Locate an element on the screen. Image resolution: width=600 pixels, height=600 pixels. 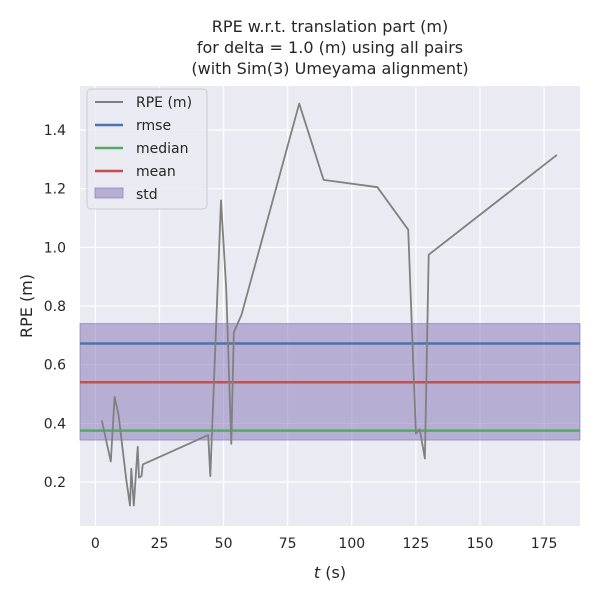
x-axis-label-unit: (s) is located at coordinates (333, 572).